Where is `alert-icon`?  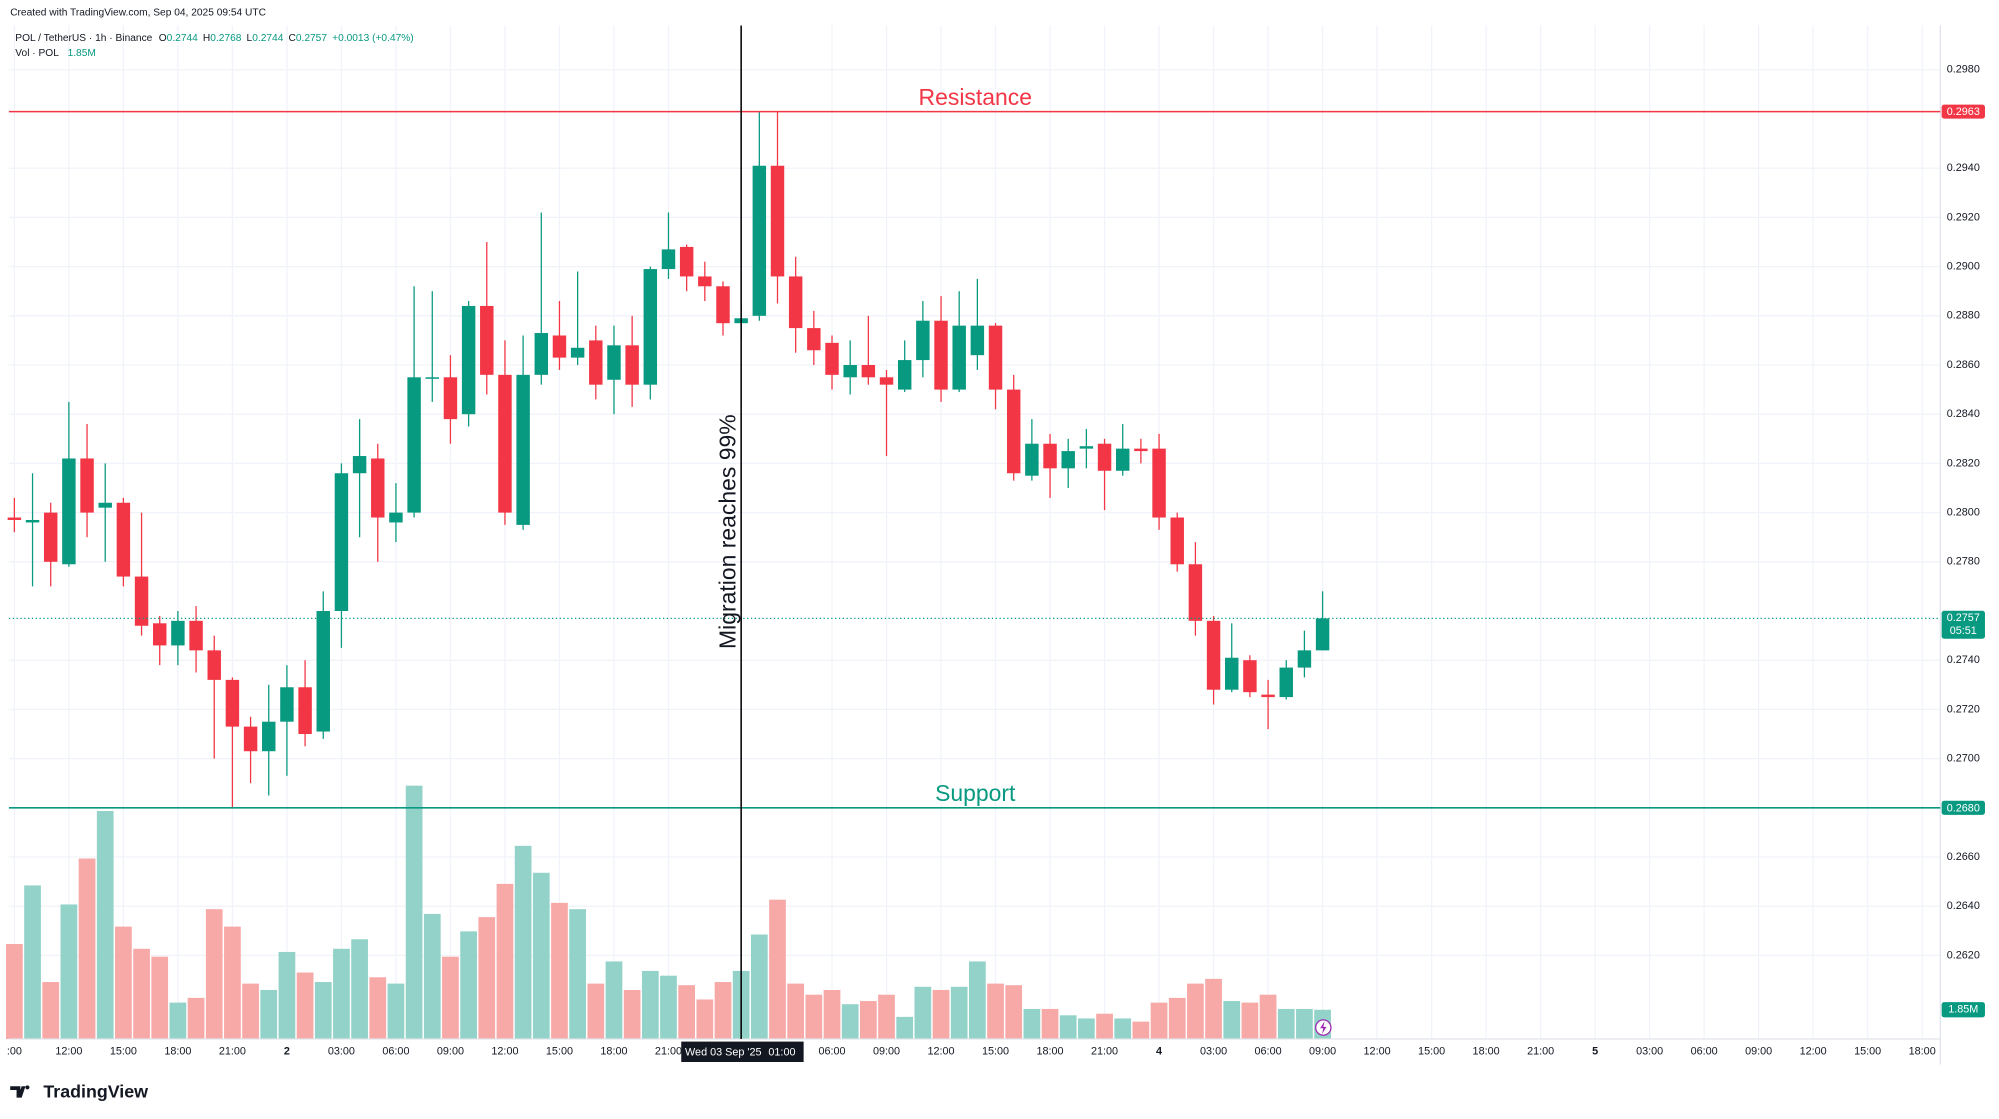 alert-icon is located at coordinates (1323, 1027).